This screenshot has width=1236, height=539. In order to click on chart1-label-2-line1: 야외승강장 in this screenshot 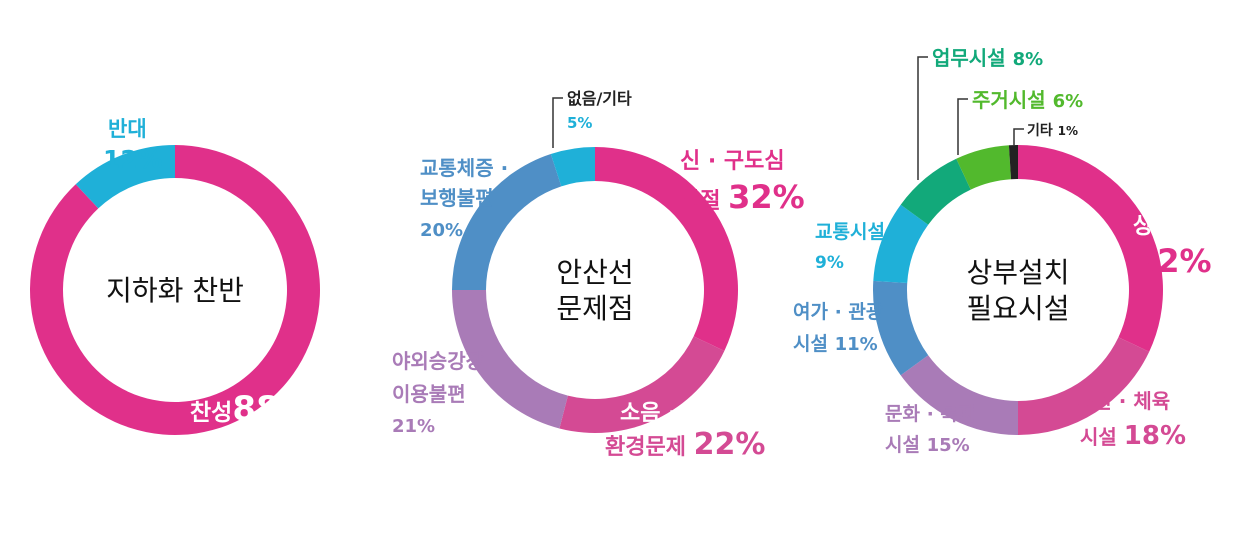, I will do `click(438, 361)`.